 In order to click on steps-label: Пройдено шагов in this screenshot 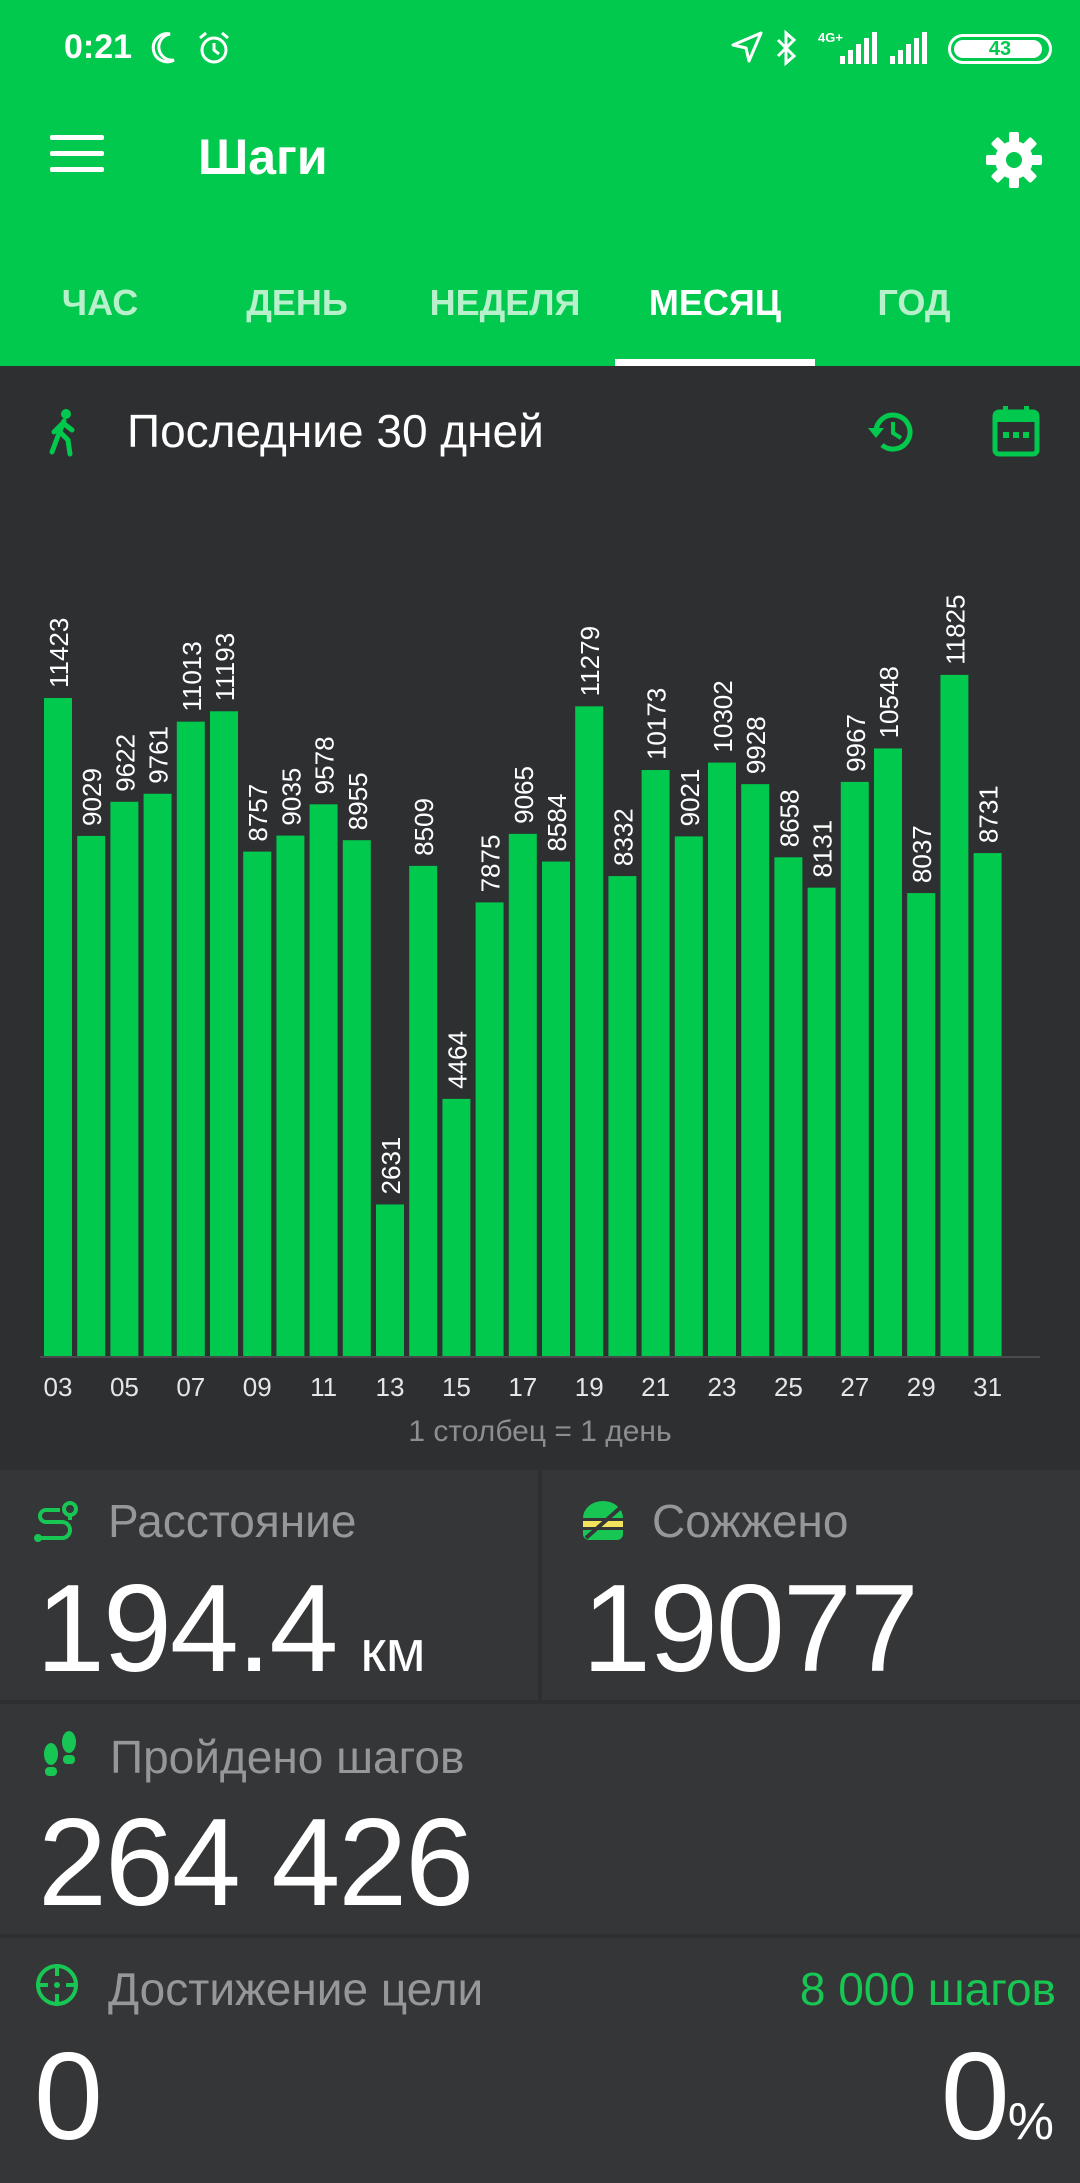, I will do `click(287, 1757)`.